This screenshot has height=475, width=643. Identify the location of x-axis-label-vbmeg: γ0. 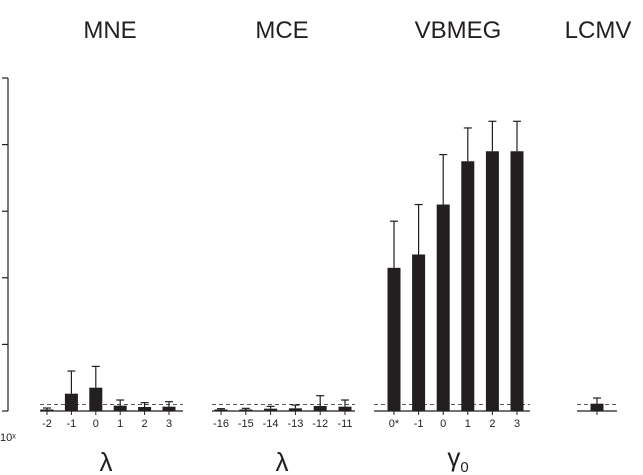
(457, 458).